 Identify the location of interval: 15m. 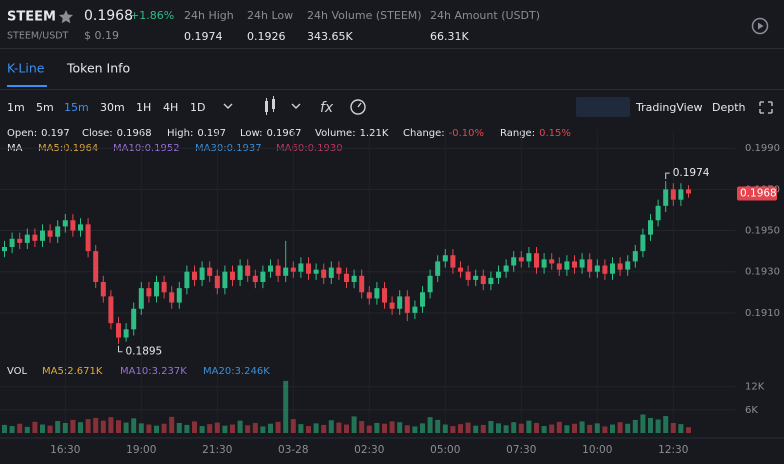
(76, 107).